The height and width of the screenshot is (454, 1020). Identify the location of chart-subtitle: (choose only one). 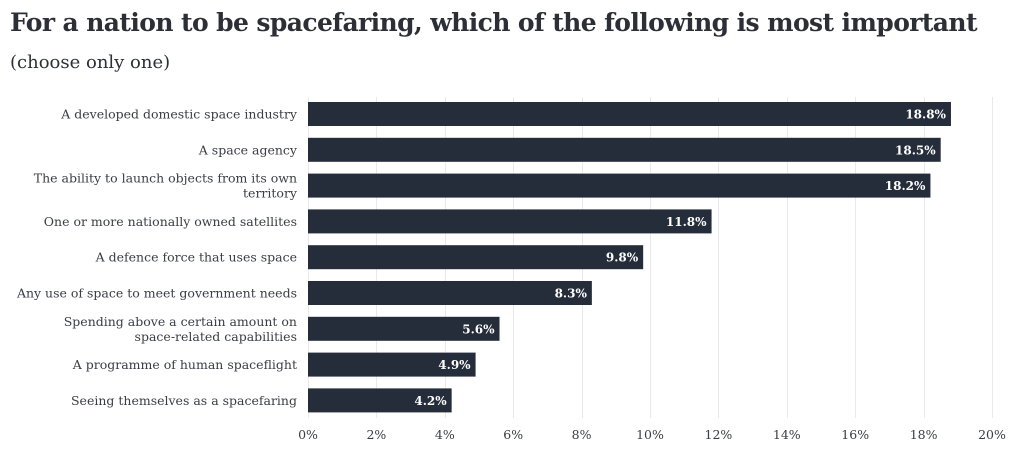
(90, 62).